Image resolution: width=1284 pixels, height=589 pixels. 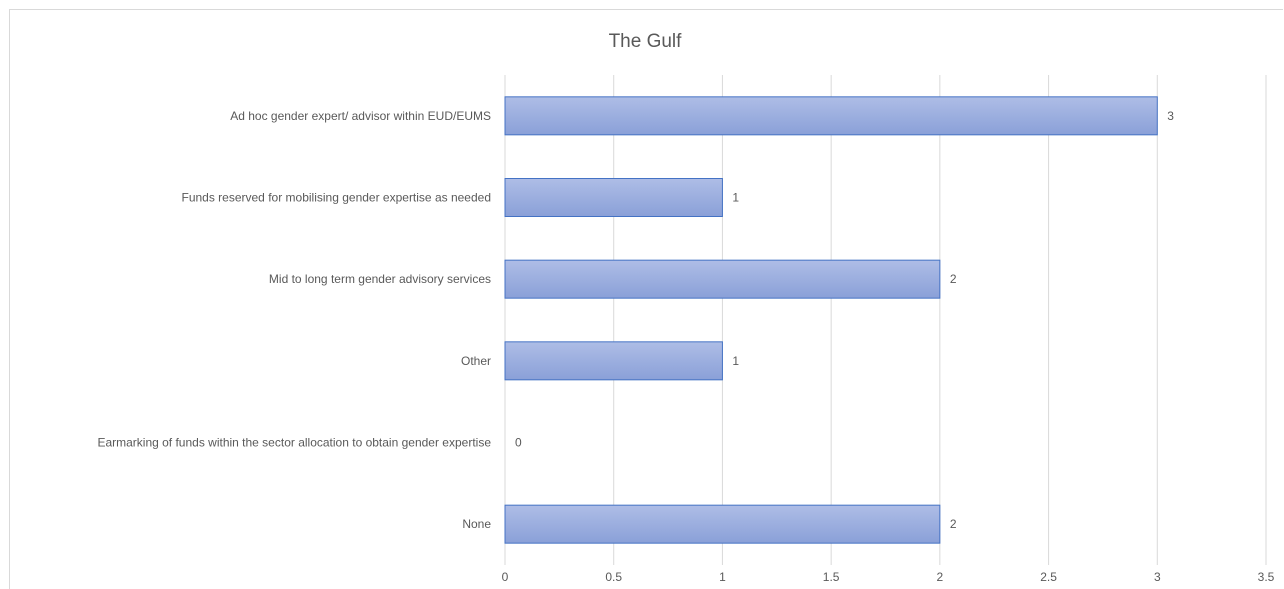 I want to click on category-label: None, so click(x=476, y=524).